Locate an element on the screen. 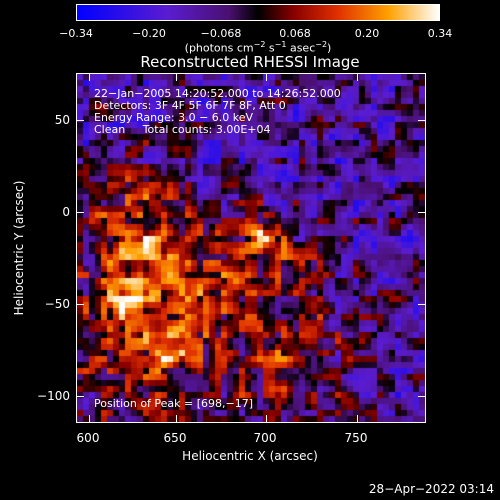  colorbar is located at coordinates (258, 12).